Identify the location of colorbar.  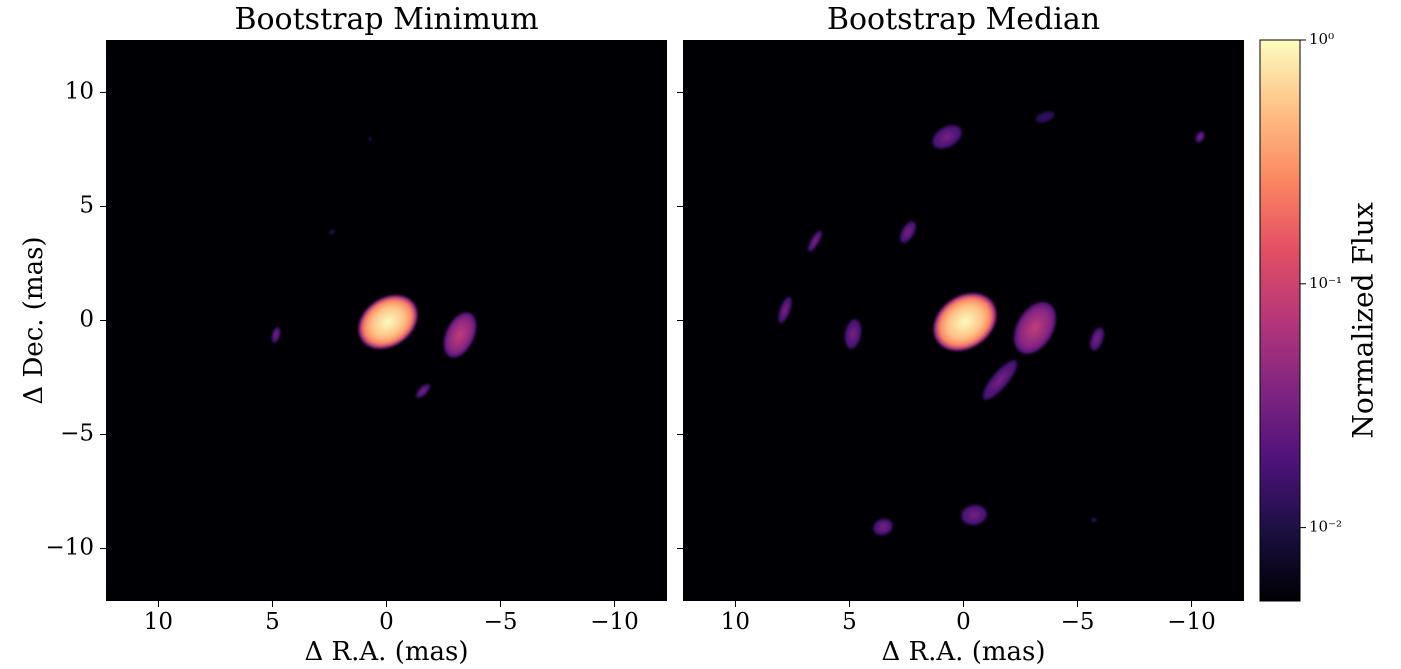
(1280, 320).